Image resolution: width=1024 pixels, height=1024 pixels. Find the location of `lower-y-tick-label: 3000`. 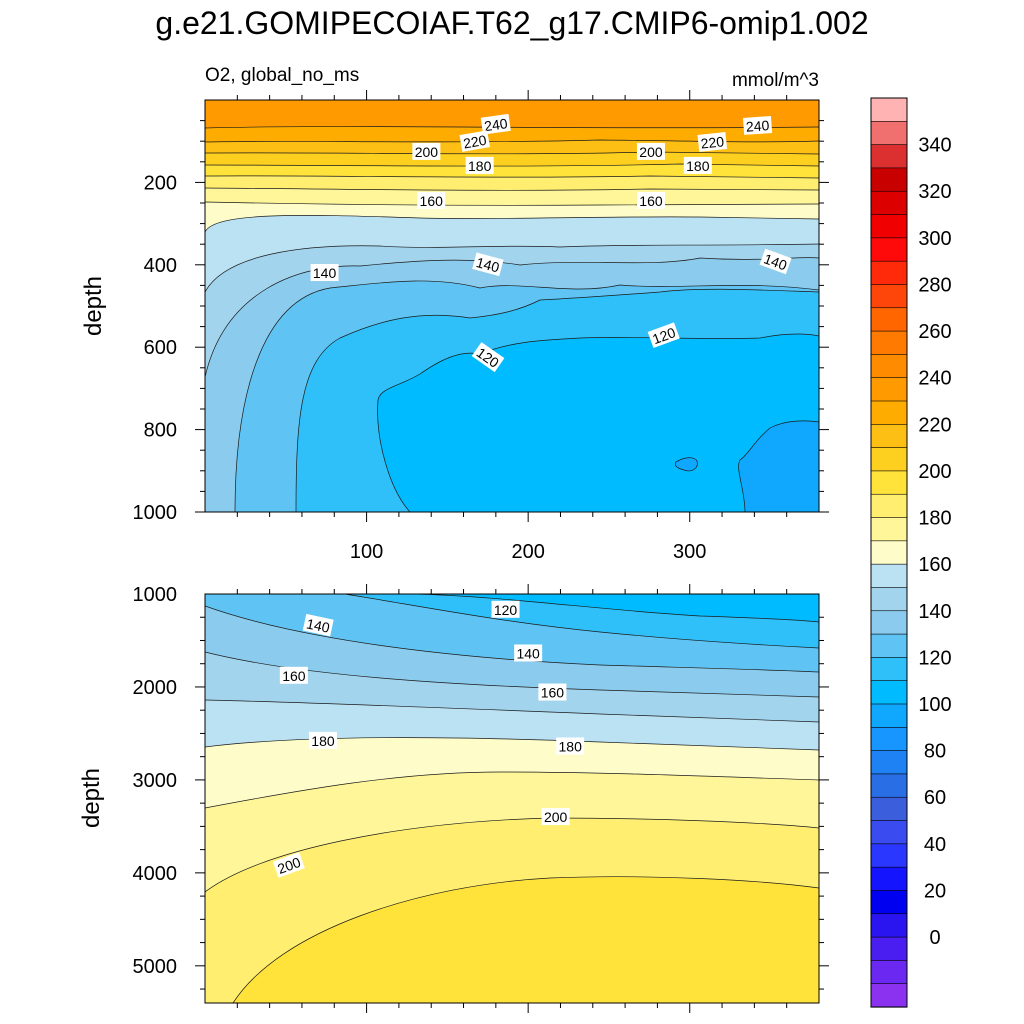

lower-y-tick-label: 3000 is located at coordinates (155, 781).